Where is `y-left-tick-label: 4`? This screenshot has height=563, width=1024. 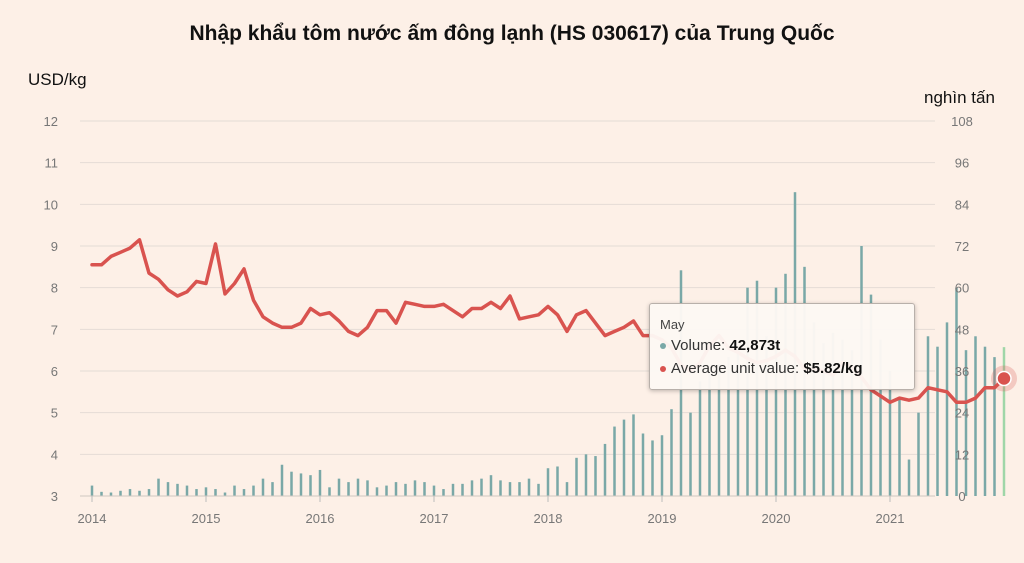 y-left-tick-label: 4 is located at coordinates (54, 454).